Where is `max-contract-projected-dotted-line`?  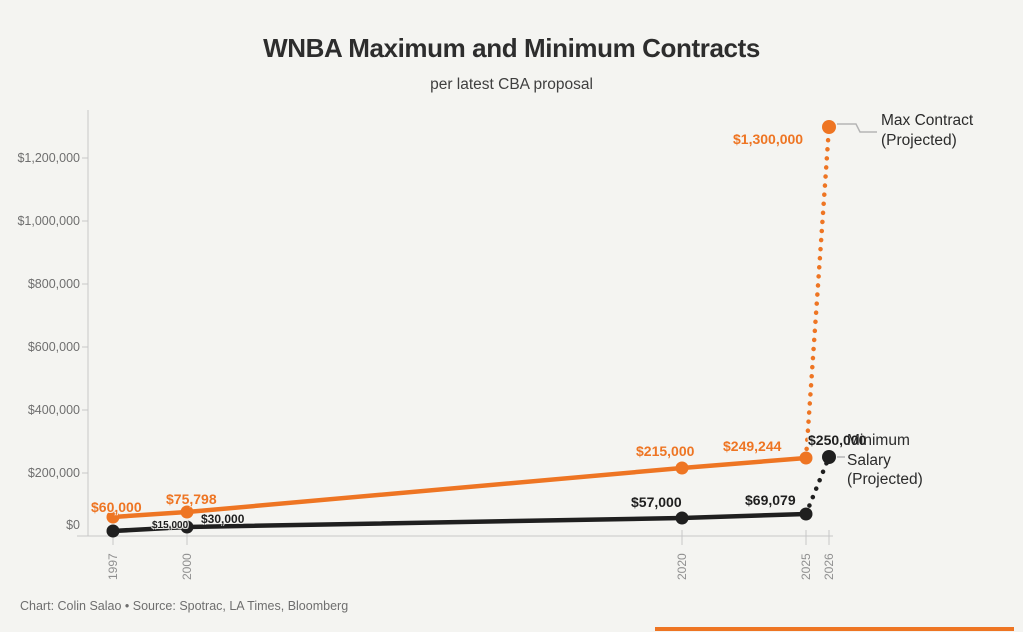
max-contract-projected-dotted-line is located at coordinates (817, 292).